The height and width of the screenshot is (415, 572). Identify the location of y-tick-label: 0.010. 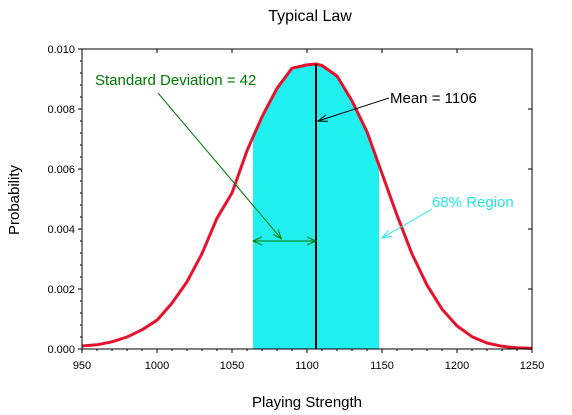
(61, 50).